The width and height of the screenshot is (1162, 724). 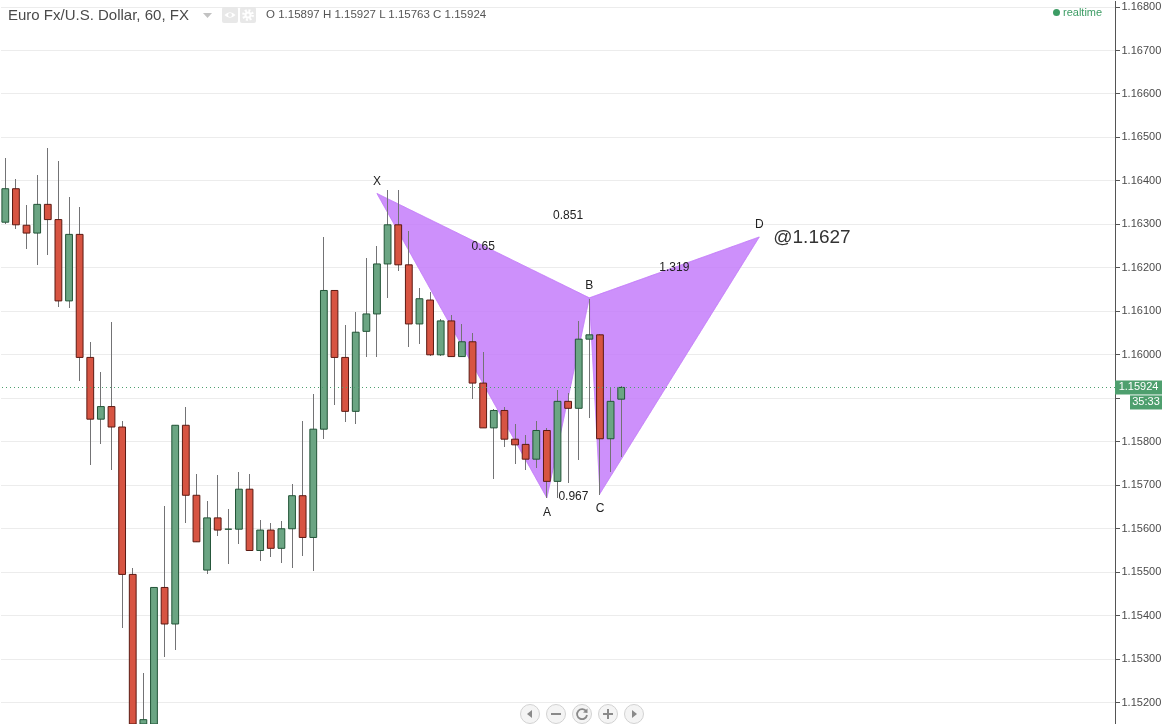 I want to click on y-tick-label: 1.15700, so click(x=1141, y=484).